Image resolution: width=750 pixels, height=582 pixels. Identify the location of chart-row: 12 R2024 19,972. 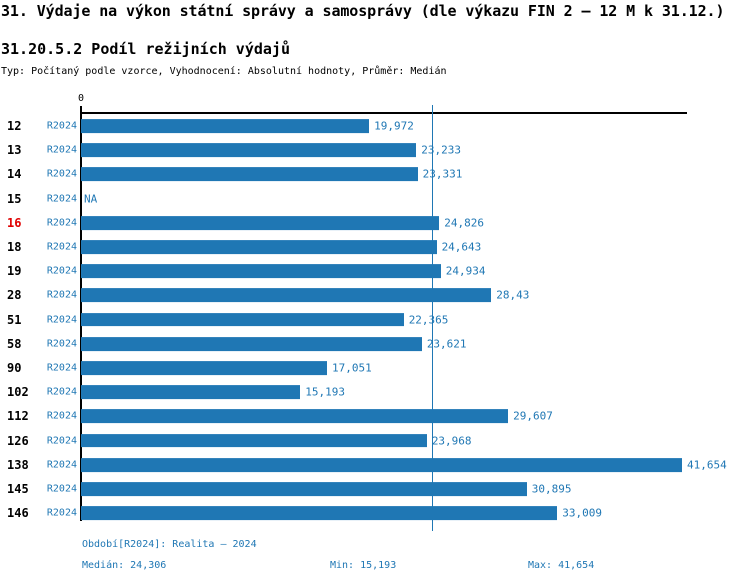
(375, 126).